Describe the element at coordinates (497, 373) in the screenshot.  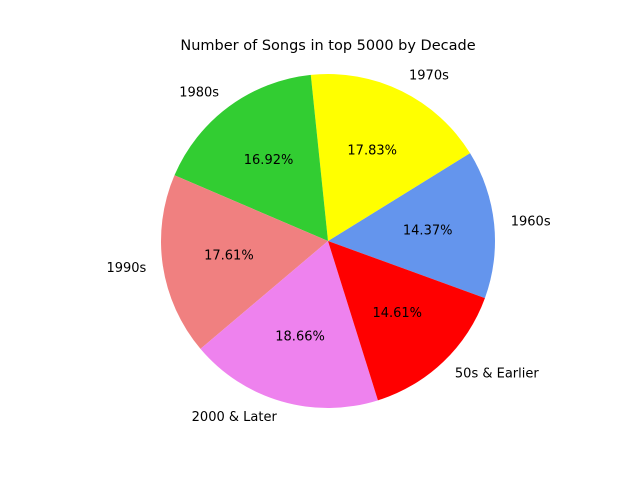
I see `slice-label-50s-and-earlier: 50s & Earlier` at that location.